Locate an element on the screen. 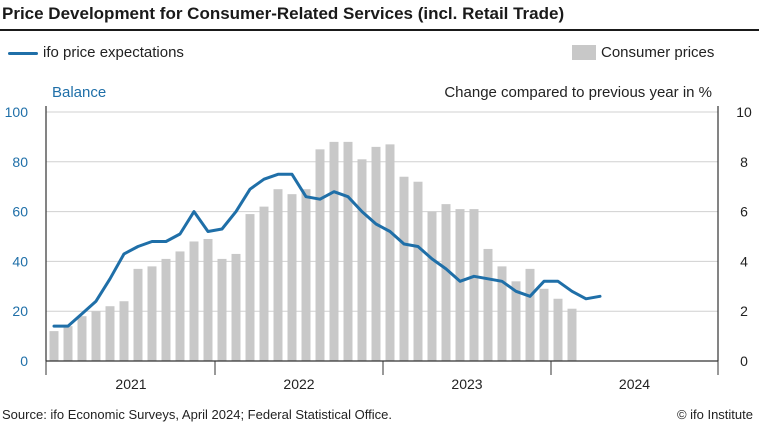 The height and width of the screenshot is (427, 759). left-tick-label: 0 is located at coordinates (24, 361).